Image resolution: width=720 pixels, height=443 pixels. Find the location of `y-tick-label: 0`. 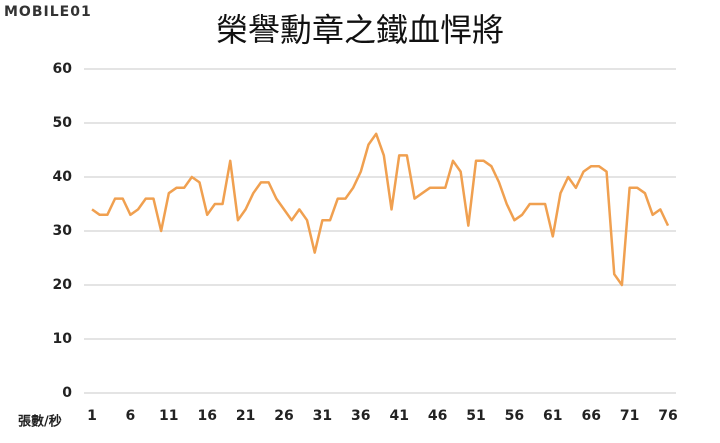

y-tick-label: 0 is located at coordinates (67, 393).